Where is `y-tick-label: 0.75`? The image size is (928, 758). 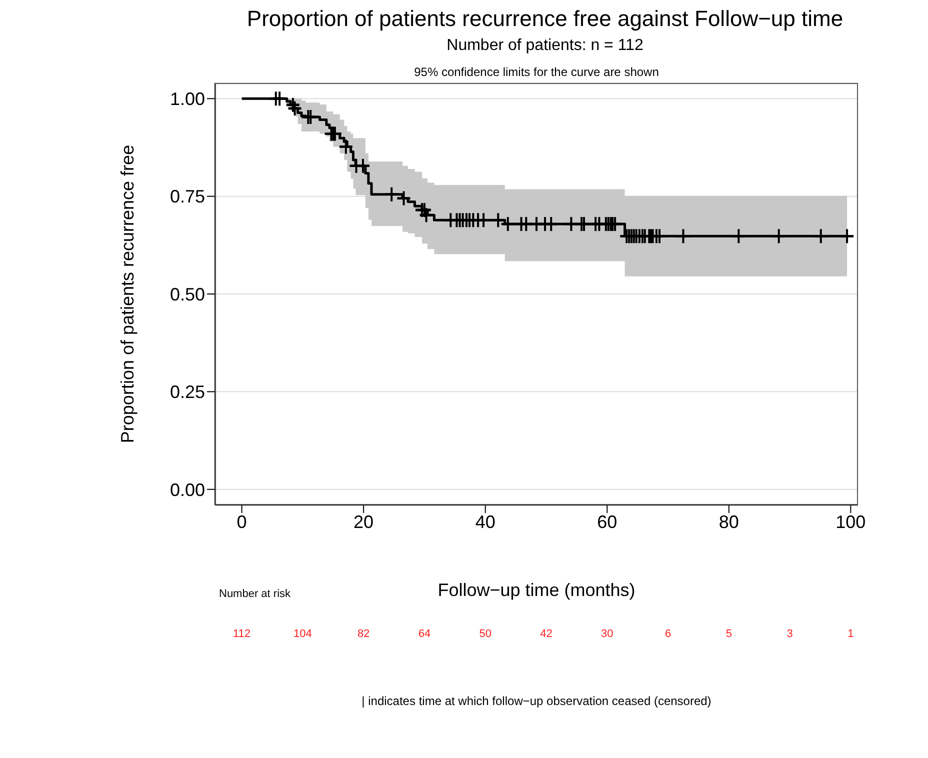
y-tick-label: 0.75 is located at coordinates (187, 196).